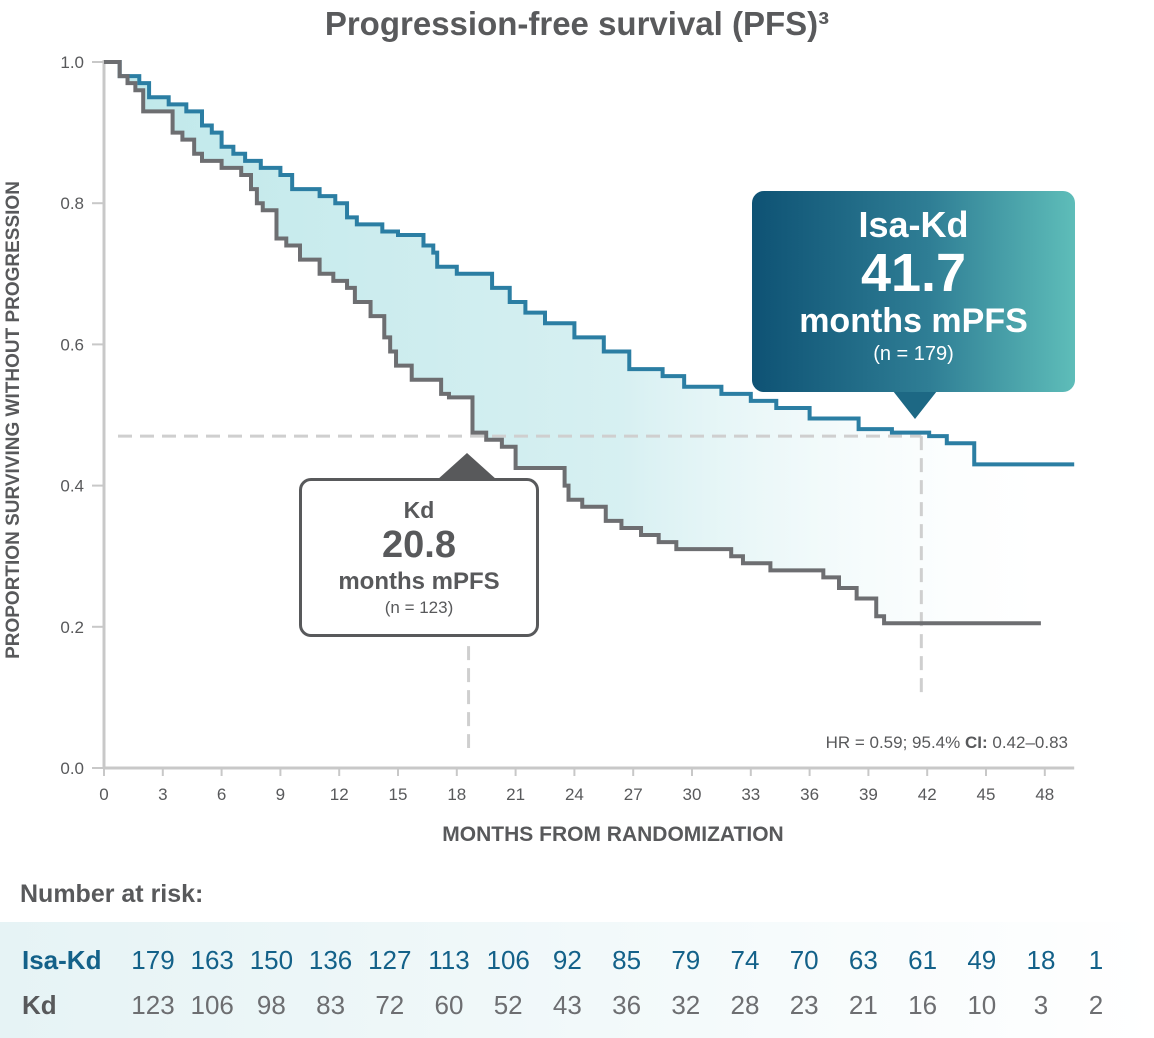 The image size is (1154, 1038). I want to click on risk-count: 74, so click(745, 960).